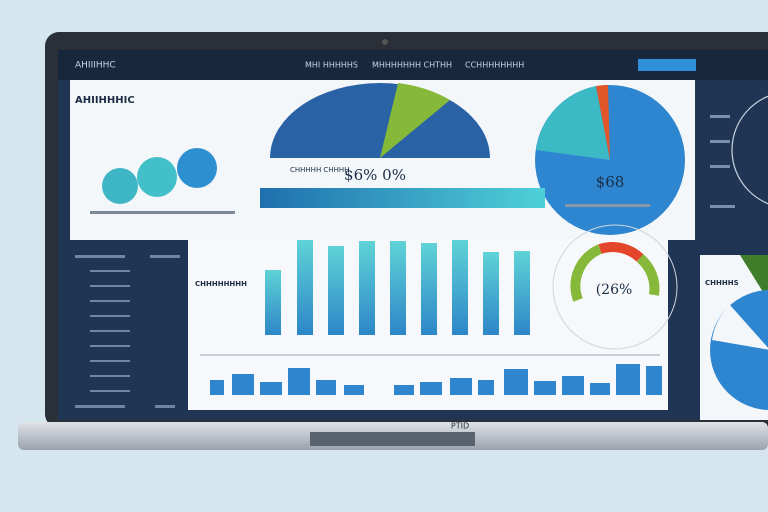  I want to click on text-line, so click(607, 205).